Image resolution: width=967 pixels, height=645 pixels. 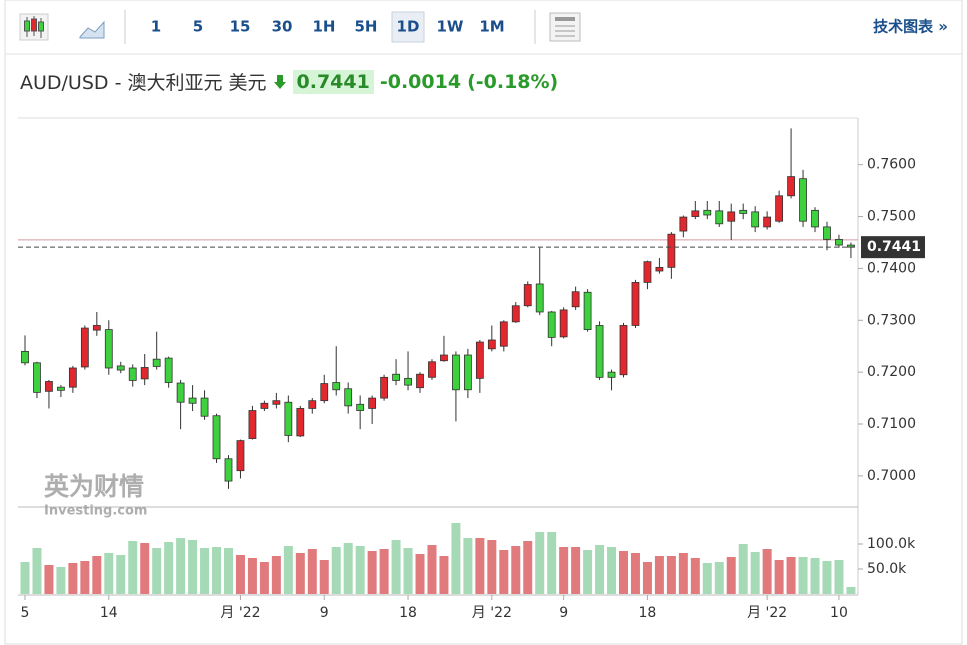 What do you see at coordinates (910, 27) in the screenshot?
I see `tech-chart-link: 技术图表 »` at bounding box center [910, 27].